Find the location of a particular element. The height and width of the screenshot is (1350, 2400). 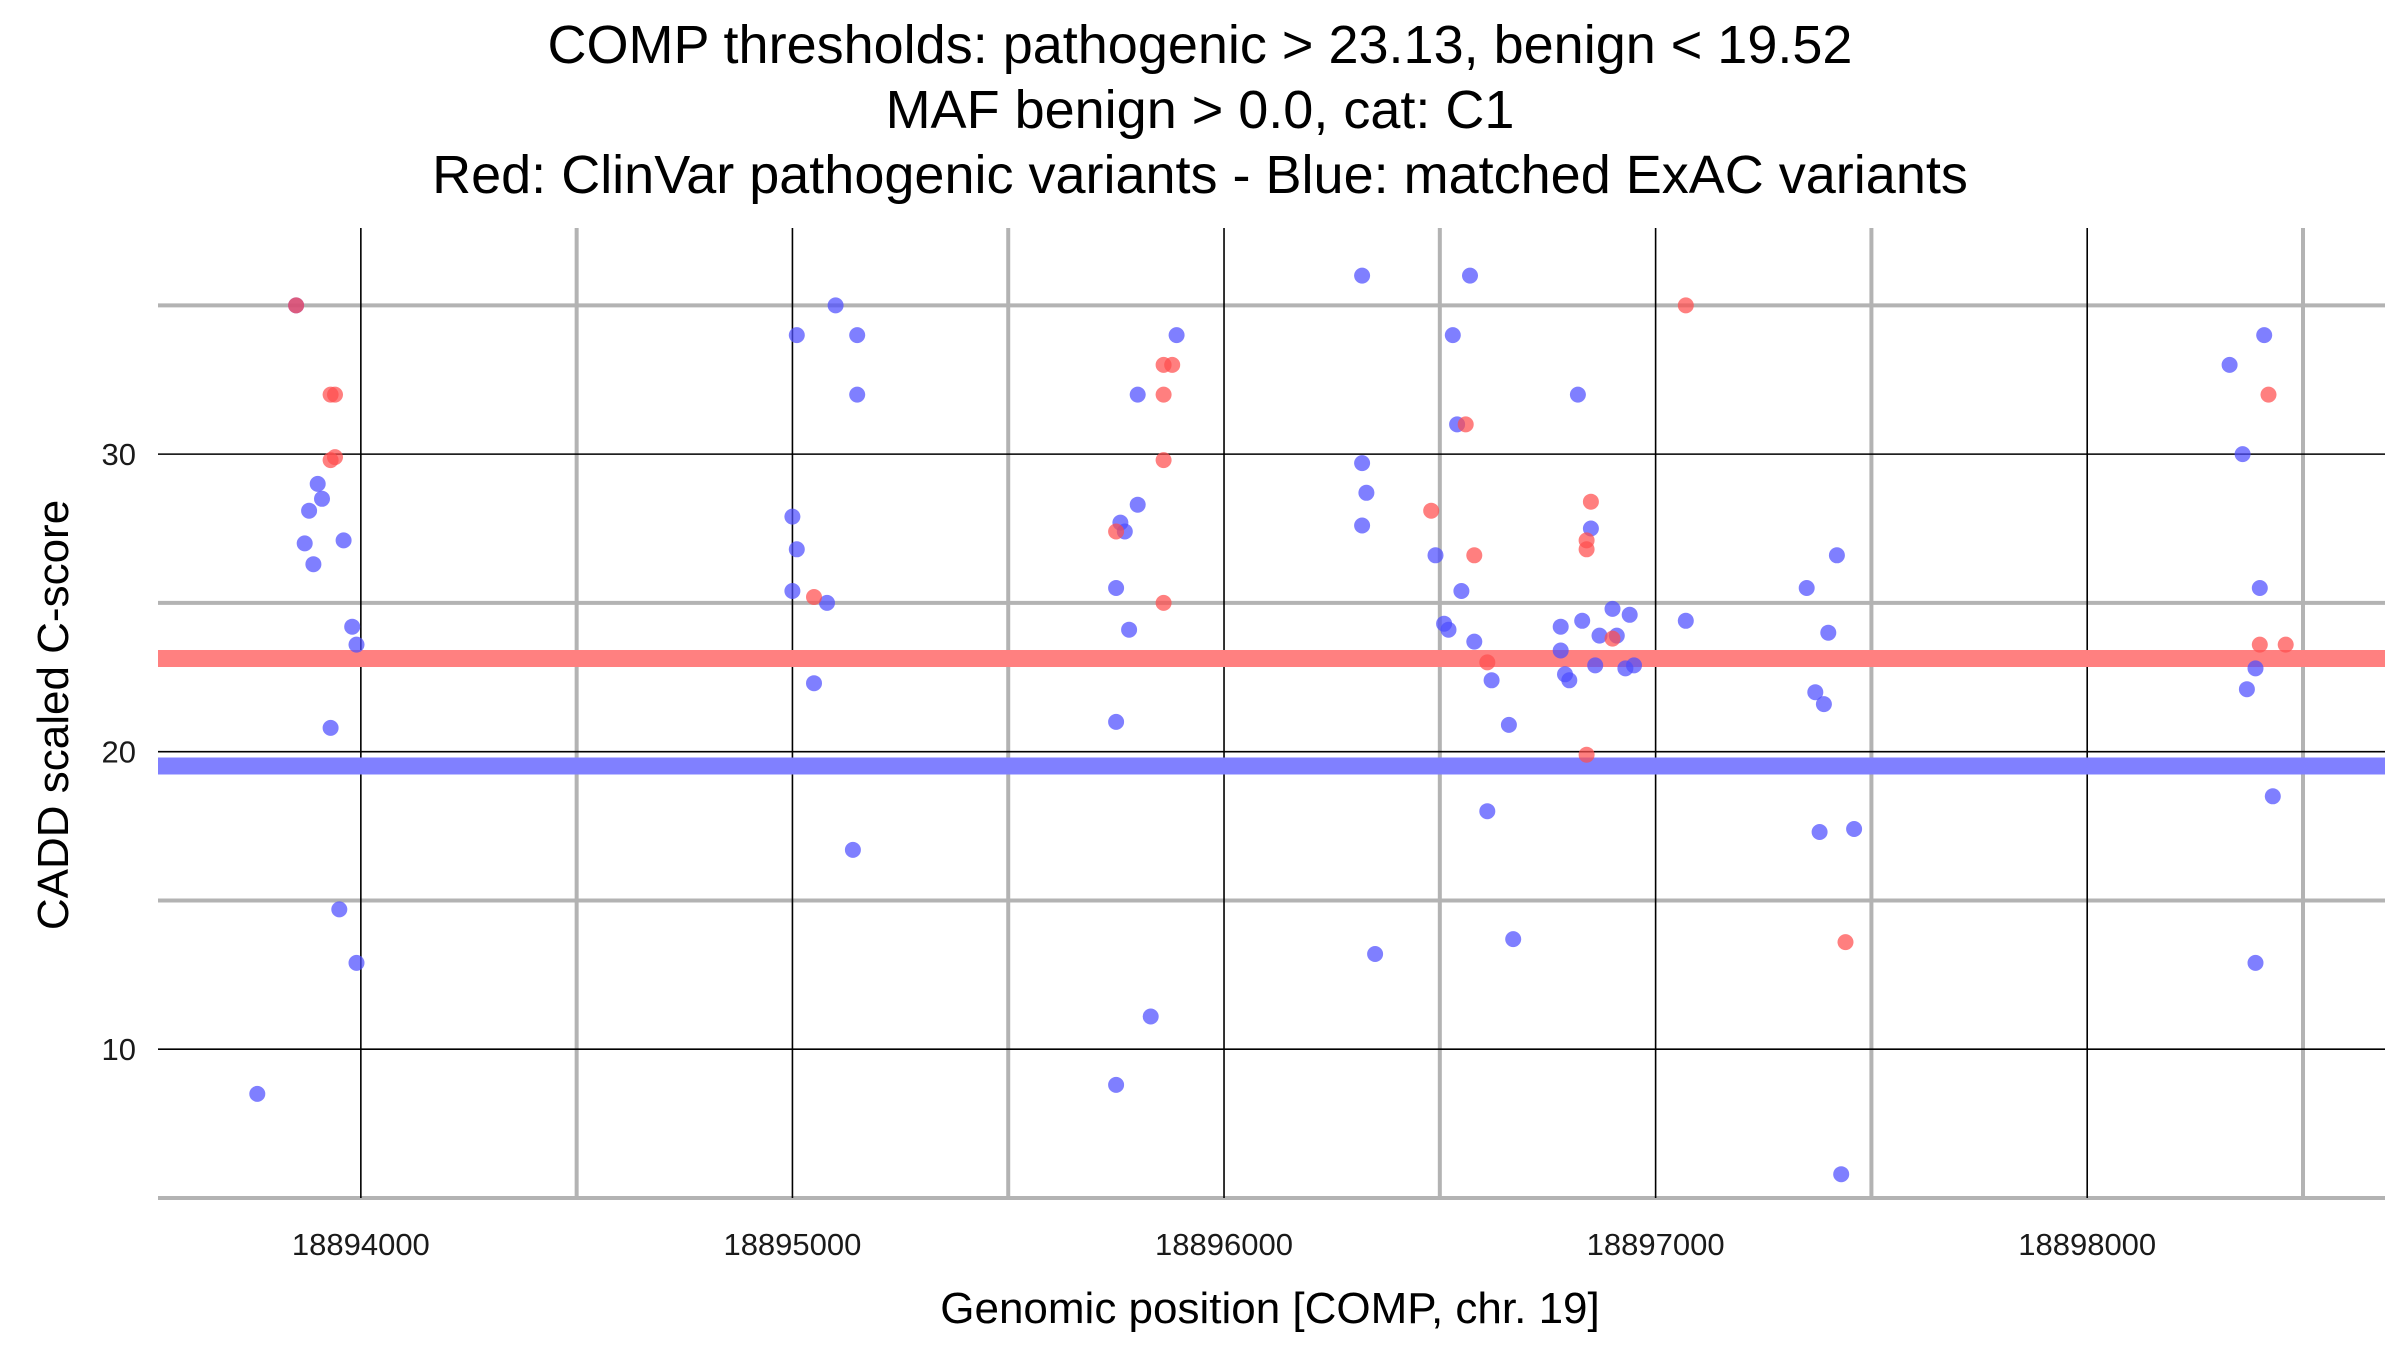

y-tick-label: 20 is located at coordinates (119, 752).